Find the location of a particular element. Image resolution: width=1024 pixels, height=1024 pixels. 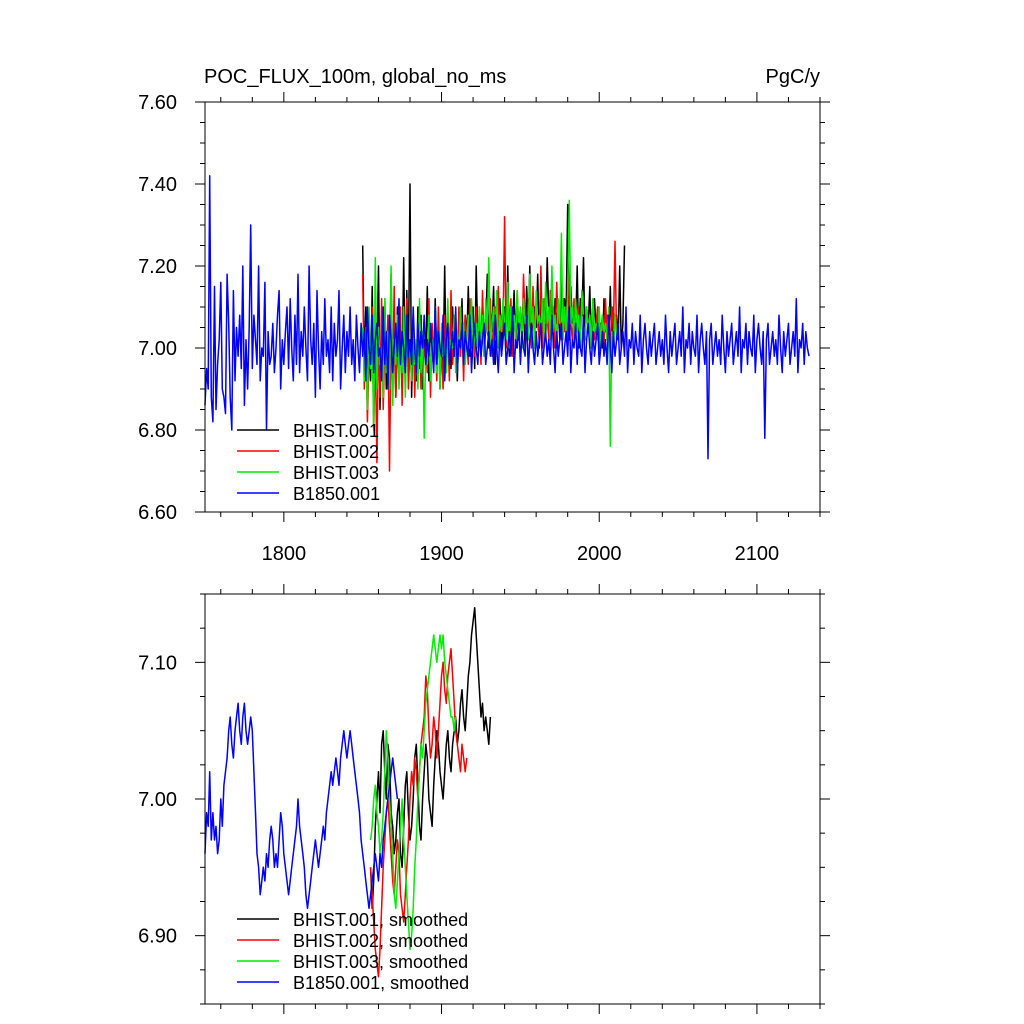

top-x-tick-label: 1900 is located at coordinates (441, 554).